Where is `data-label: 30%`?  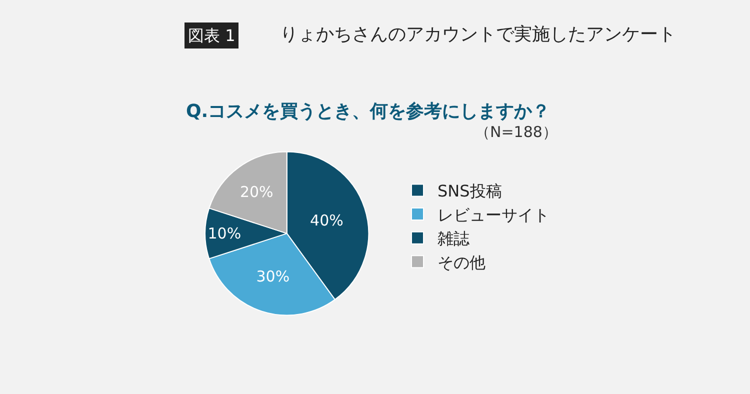 data-label: 30% is located at coordinates (273, 276).